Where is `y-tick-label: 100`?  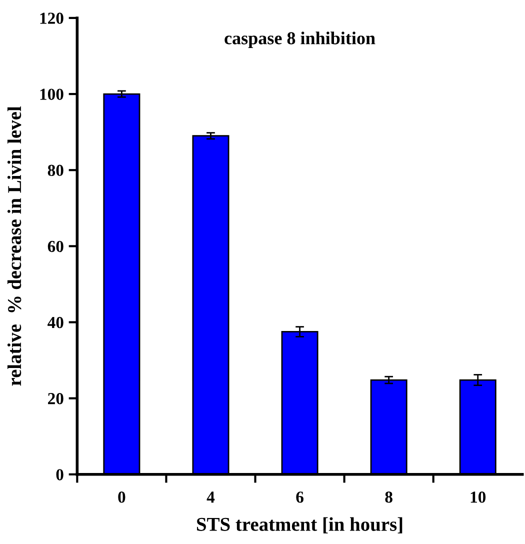
y-tick-label: 100 is located at coordinates (52, 94).